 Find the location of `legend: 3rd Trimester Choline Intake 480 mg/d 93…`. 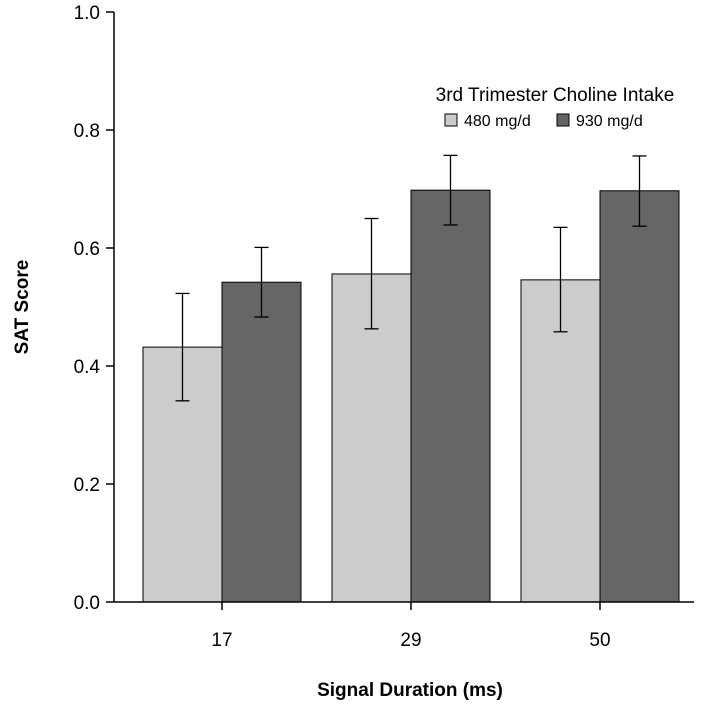

legend: 3rd Trimester Choline Intake 480 mg/d 93… is located at coordinates (555, 107).